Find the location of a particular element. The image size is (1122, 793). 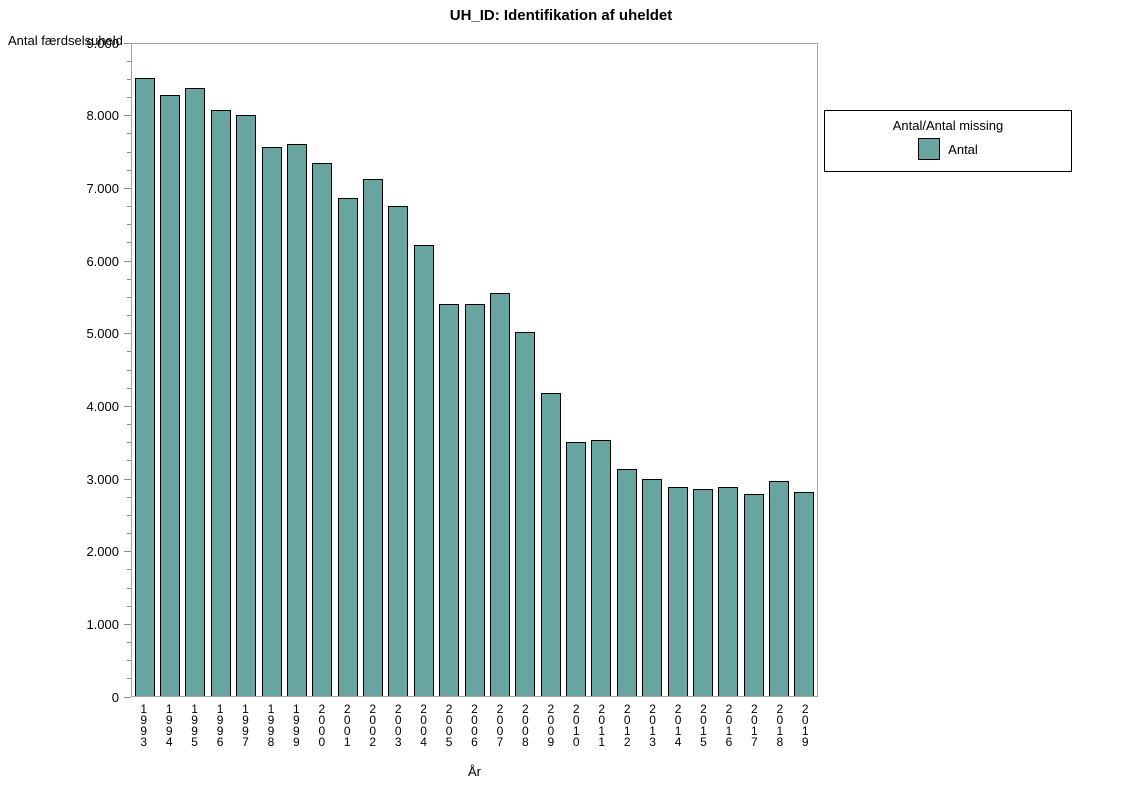

bar-slot-1993 is located at coordinates (144, 370).